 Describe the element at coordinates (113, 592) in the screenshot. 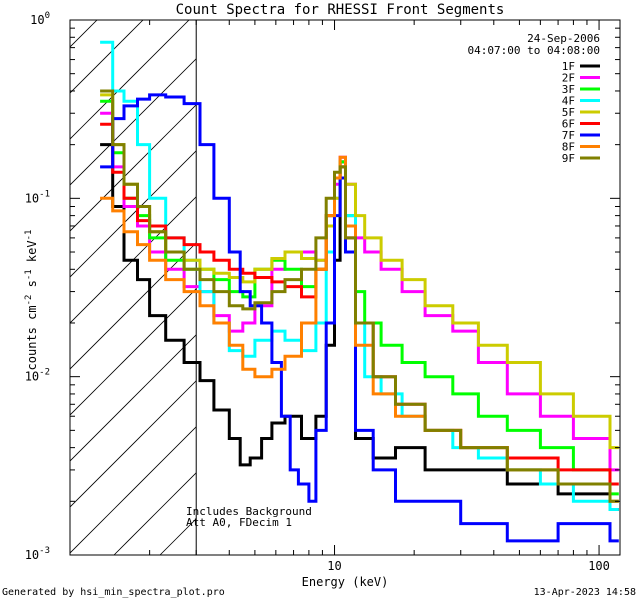

I see `generated-by-footer: Generated by hsi_min_spectra_plot.pro` at that location.